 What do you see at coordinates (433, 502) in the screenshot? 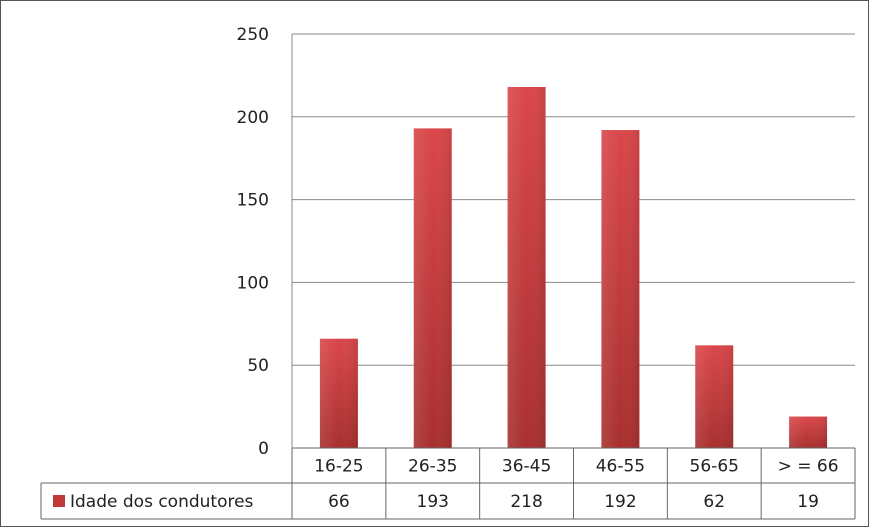
I see `data-table-value: 193` at bounding box center [433, 502].